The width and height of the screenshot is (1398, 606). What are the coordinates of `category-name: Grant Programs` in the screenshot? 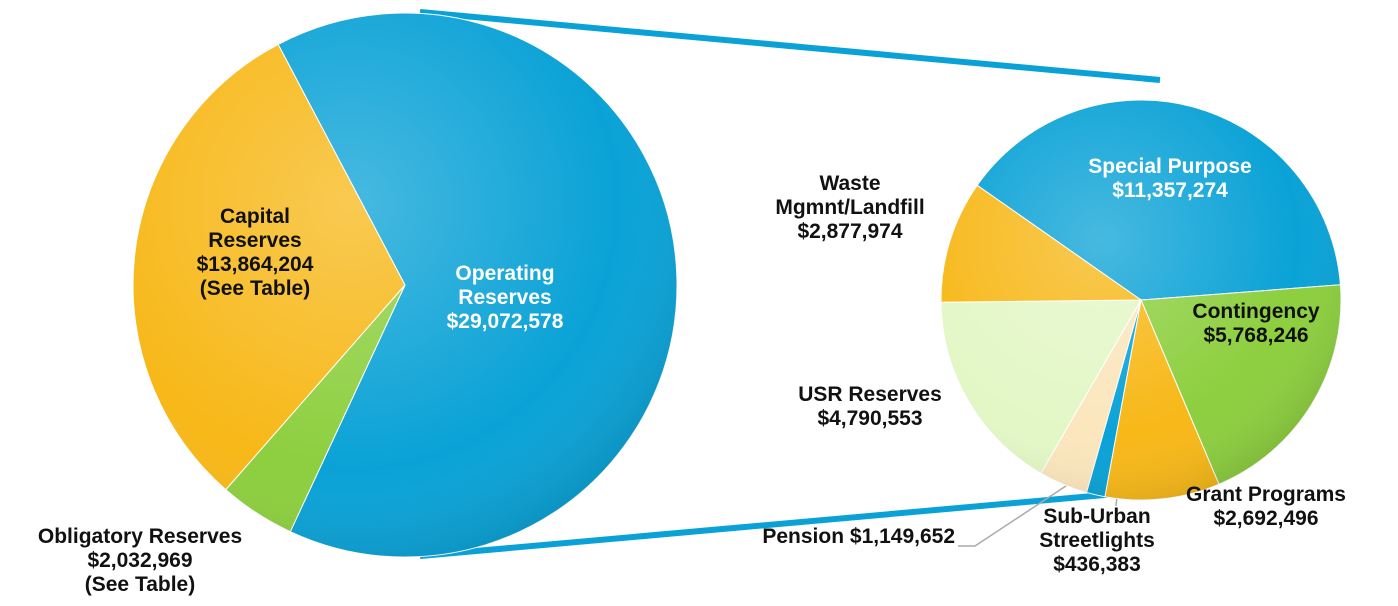 It's located at (1266, 494).